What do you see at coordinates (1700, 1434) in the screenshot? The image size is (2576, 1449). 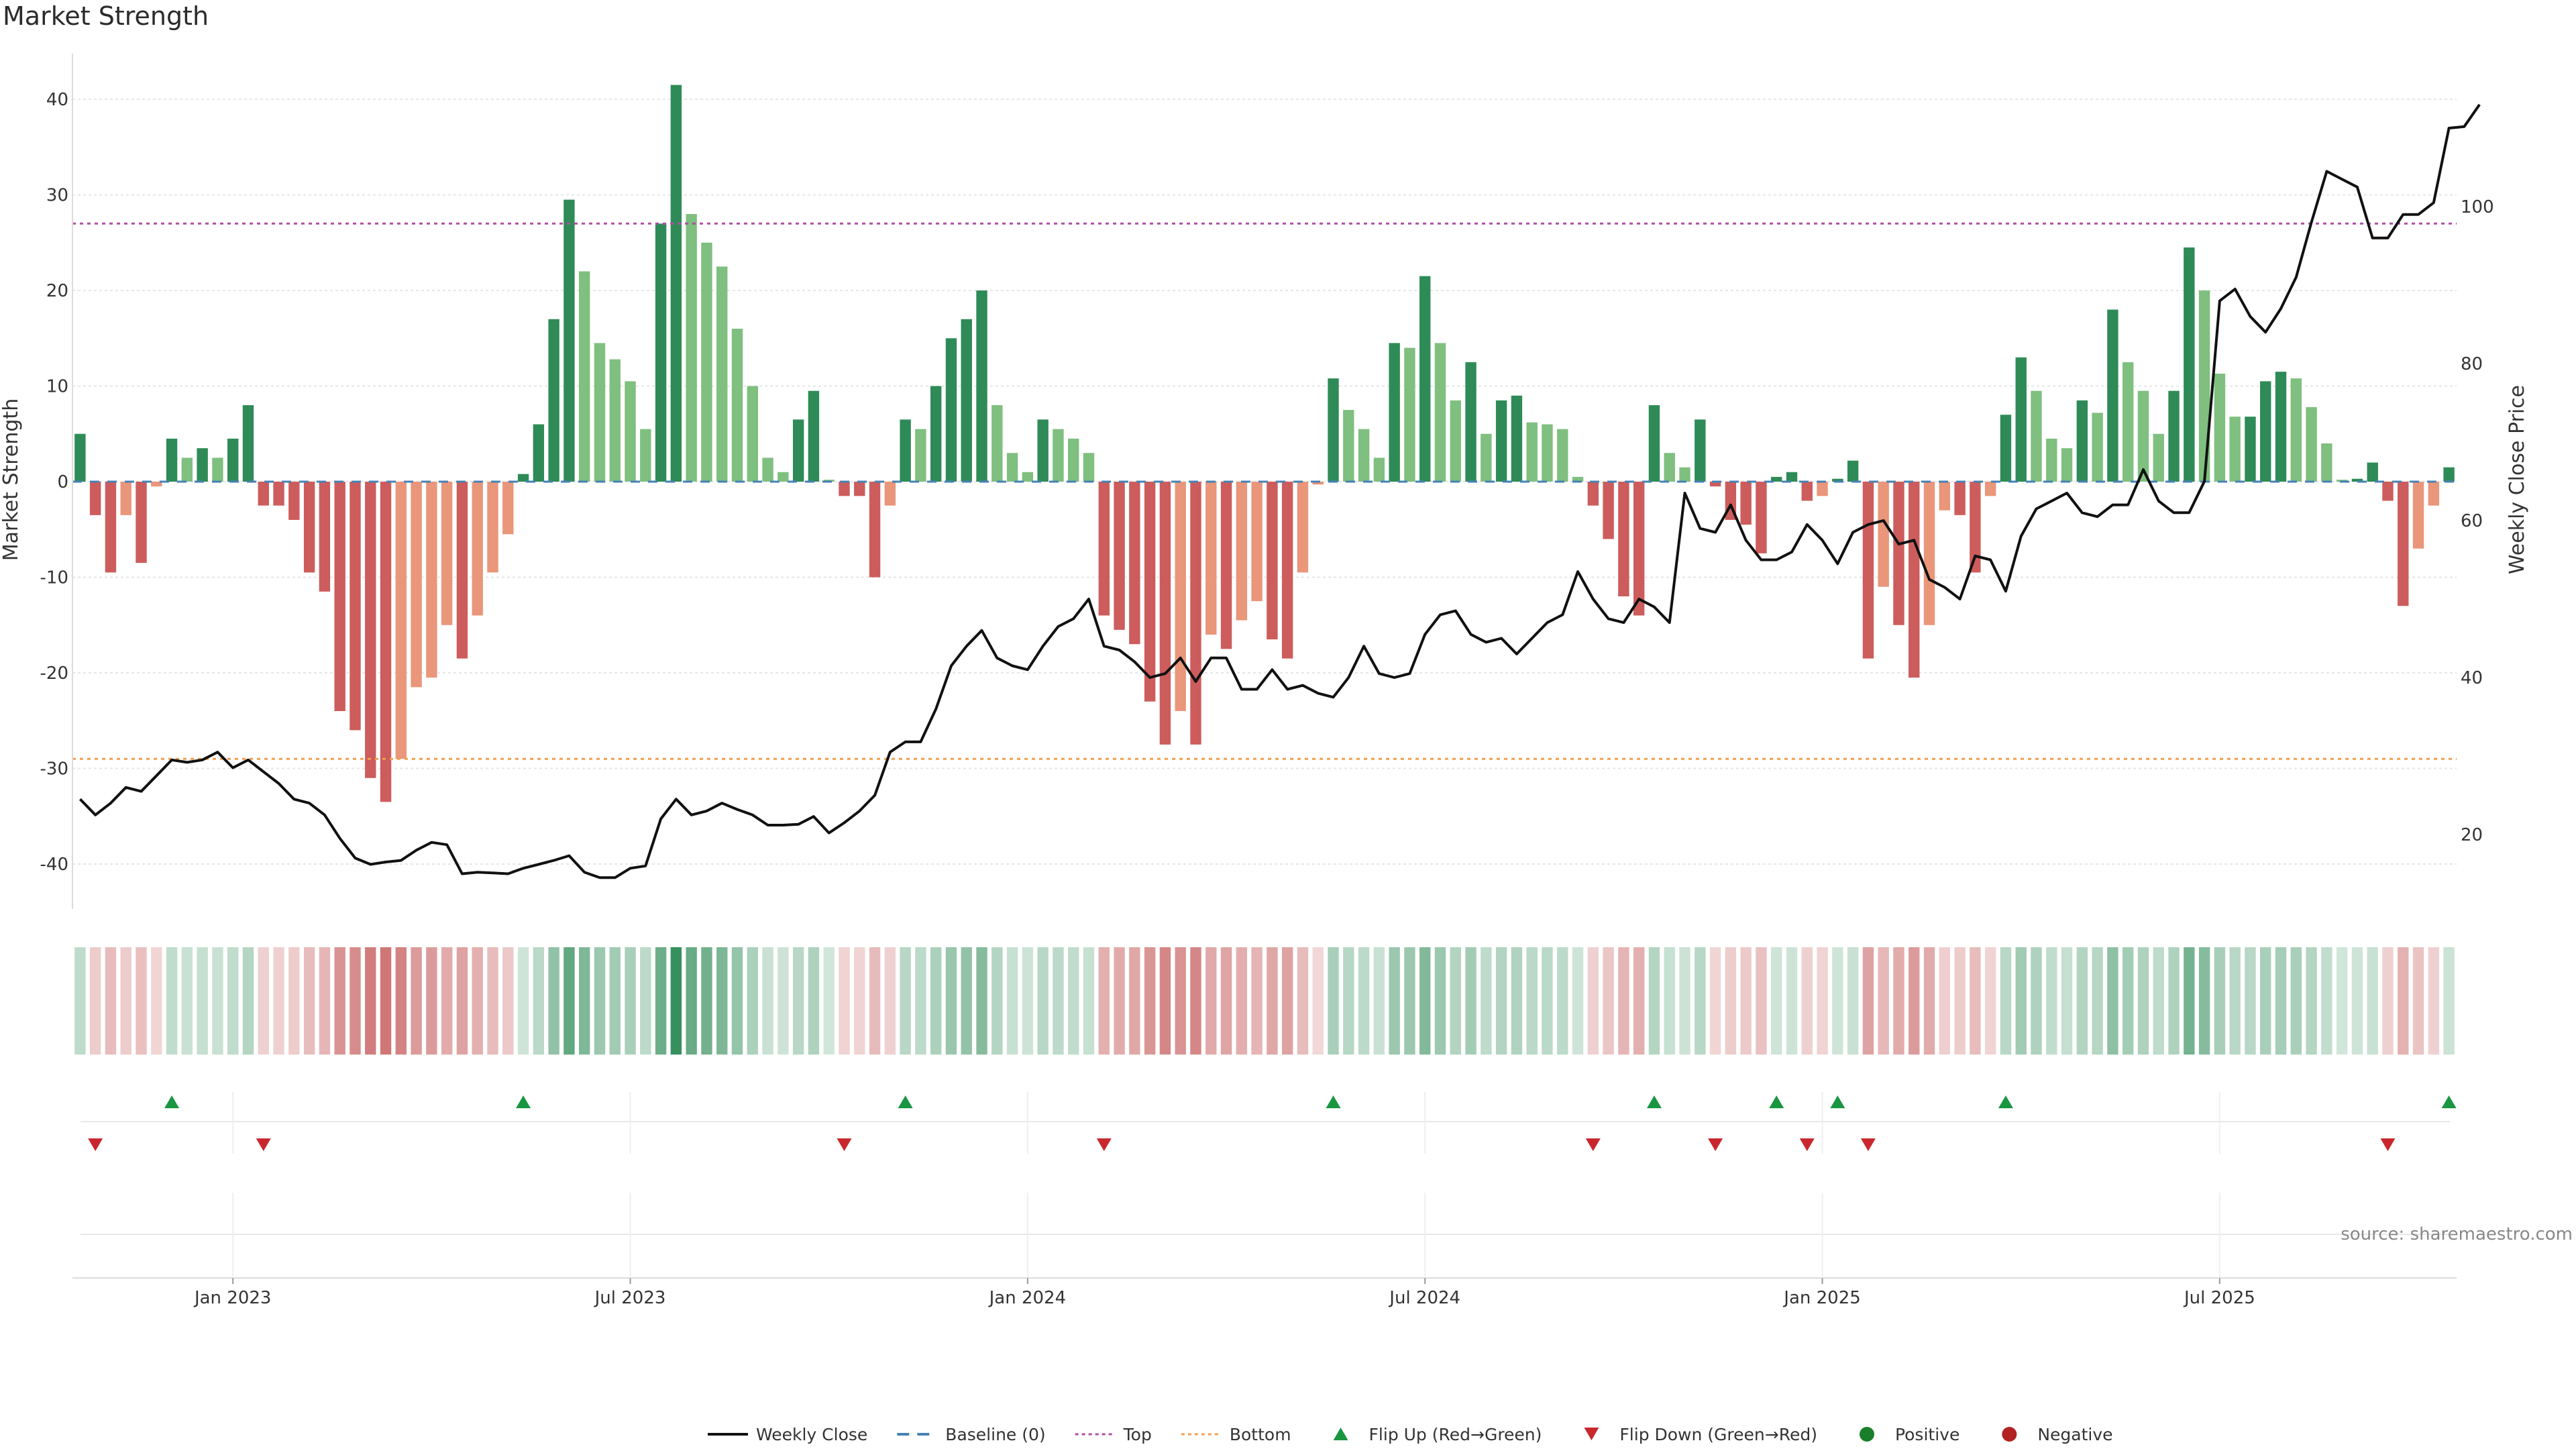 I see `legend-item: Flip Down (Green→Red)` at bounding box center [1700, 1434].